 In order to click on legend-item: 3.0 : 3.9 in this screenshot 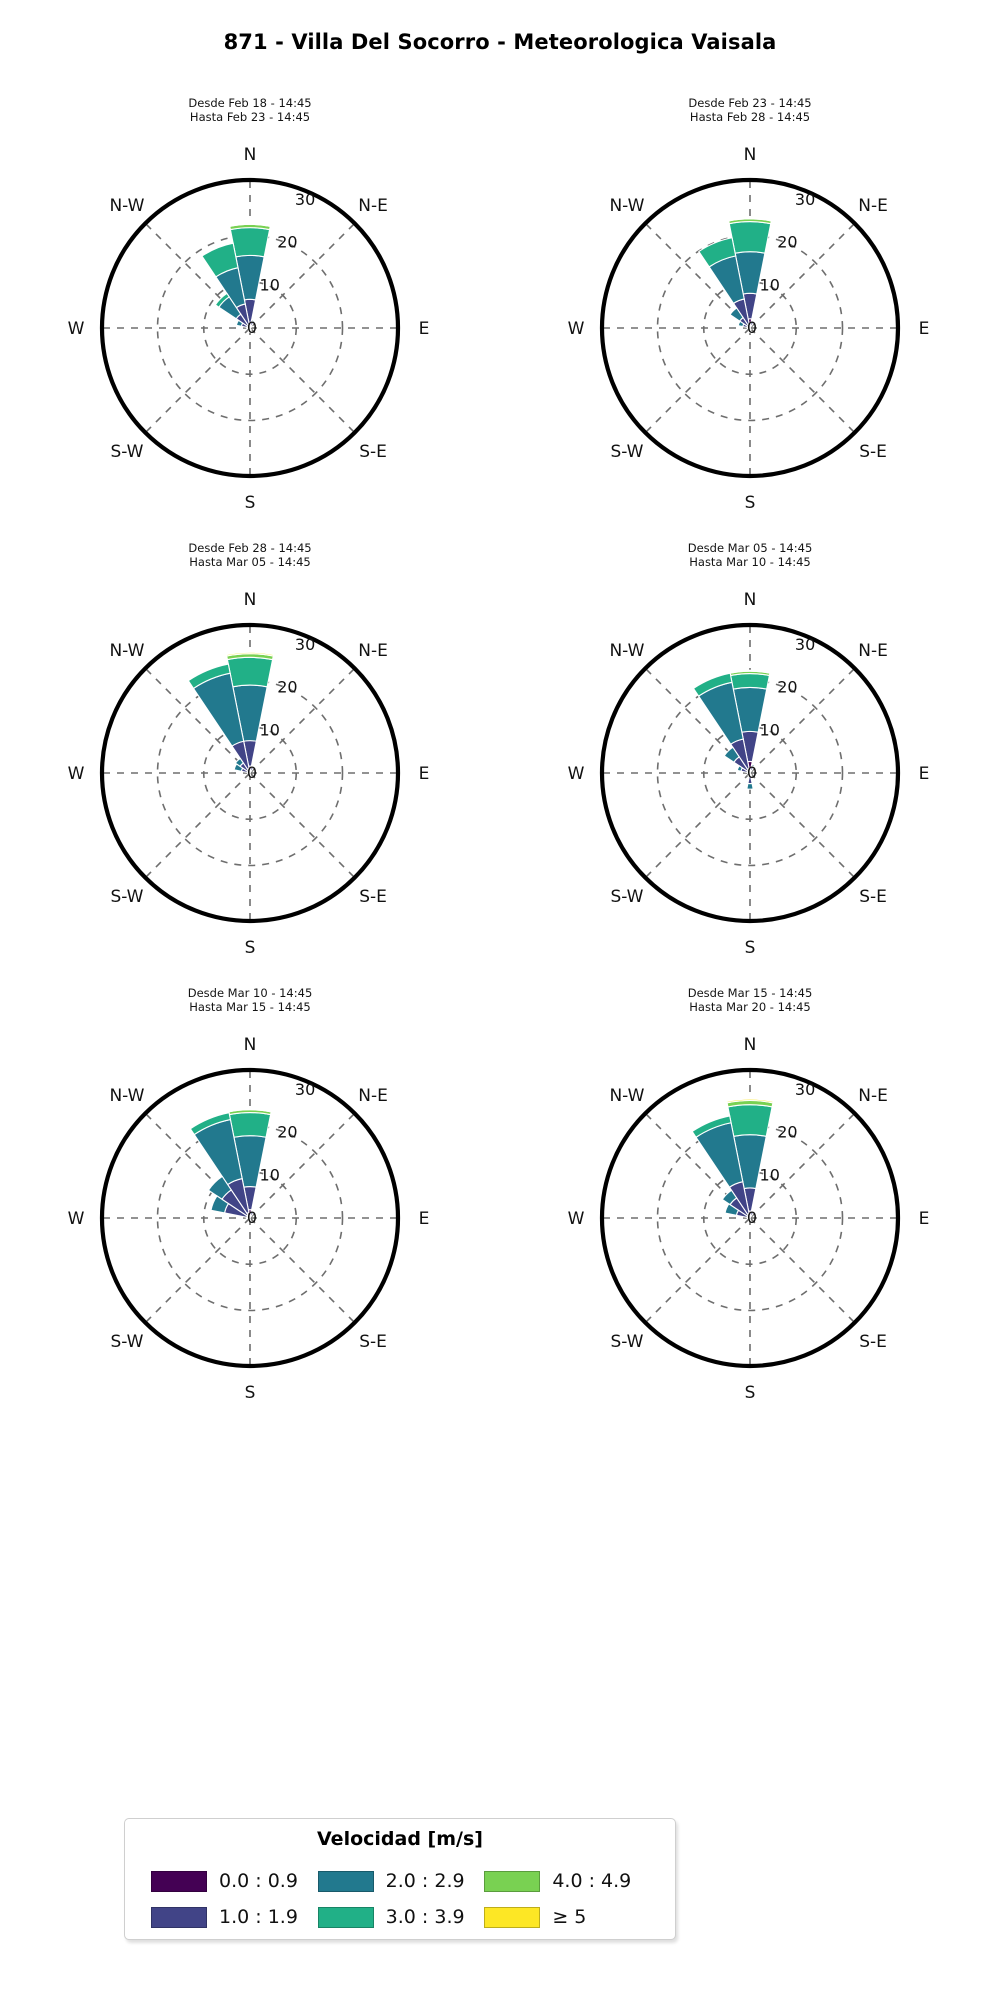, I will do `click(401, 1917)`.